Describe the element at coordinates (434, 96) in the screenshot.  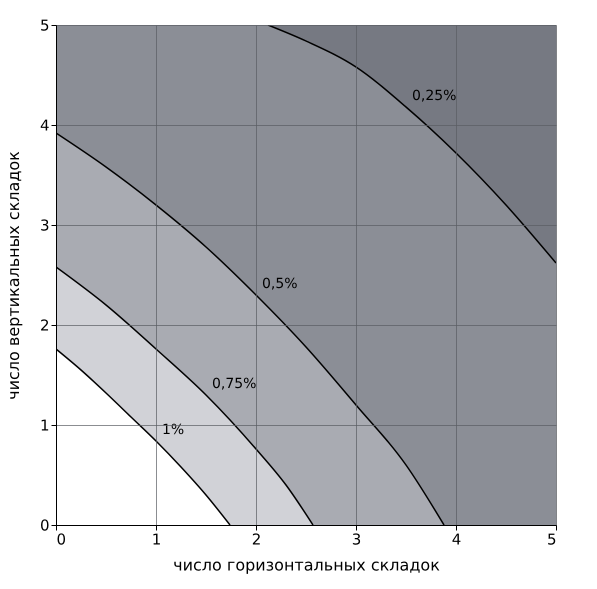
I see `series-label: 0,25%` at that location.